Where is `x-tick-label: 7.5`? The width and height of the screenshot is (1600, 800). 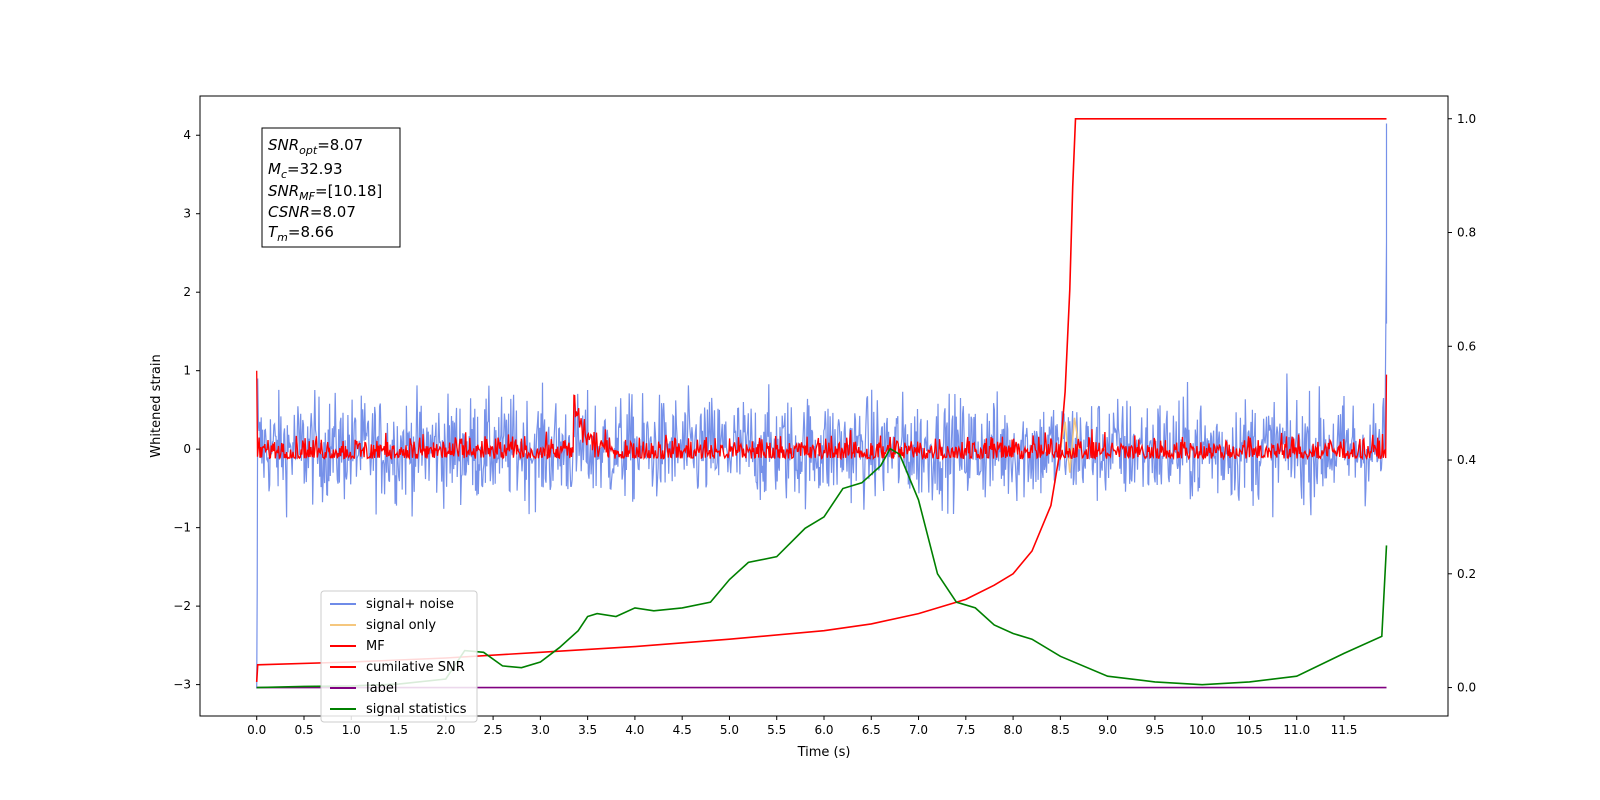
x-tick-label: 7.5 is located at coordinates (965, 730).